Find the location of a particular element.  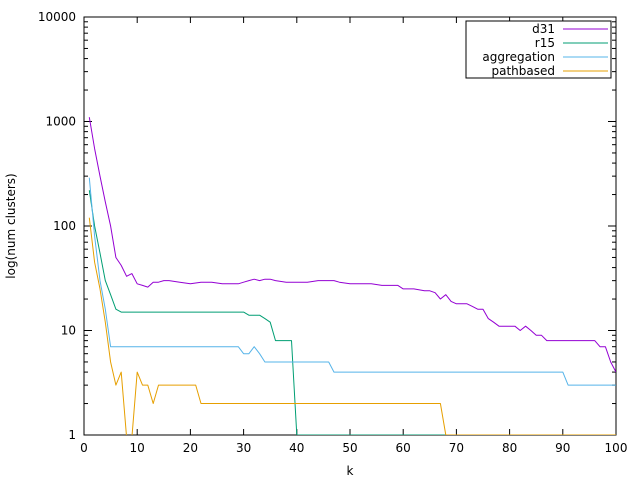

legend-label-r15: r15 is located at coordinates (545, 43).